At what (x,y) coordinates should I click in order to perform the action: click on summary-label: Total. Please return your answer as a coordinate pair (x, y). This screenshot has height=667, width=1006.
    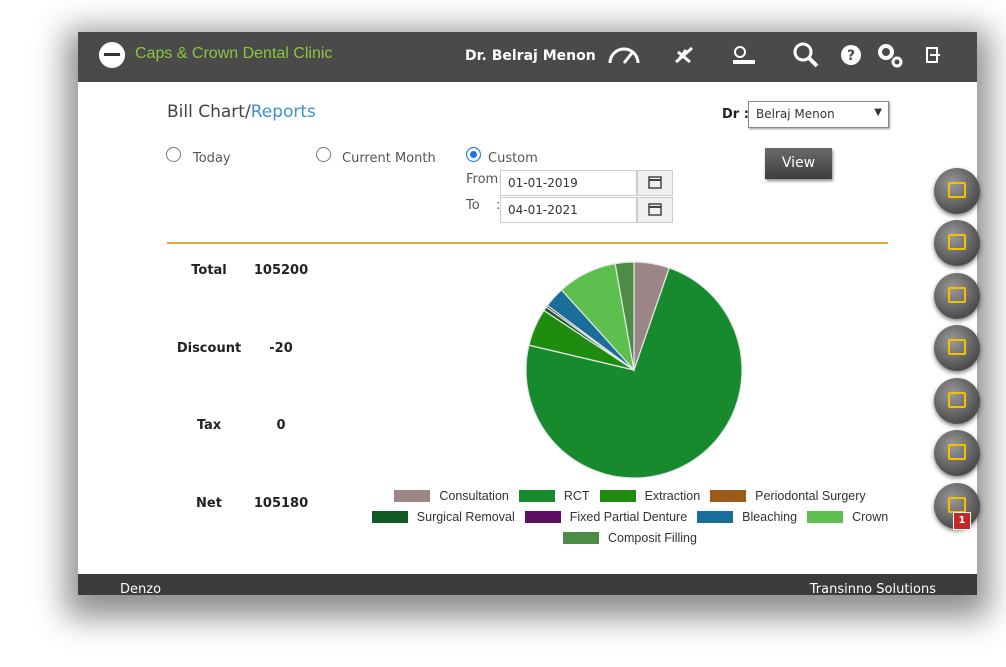
    Looking at the image, I should click on (209, 270).